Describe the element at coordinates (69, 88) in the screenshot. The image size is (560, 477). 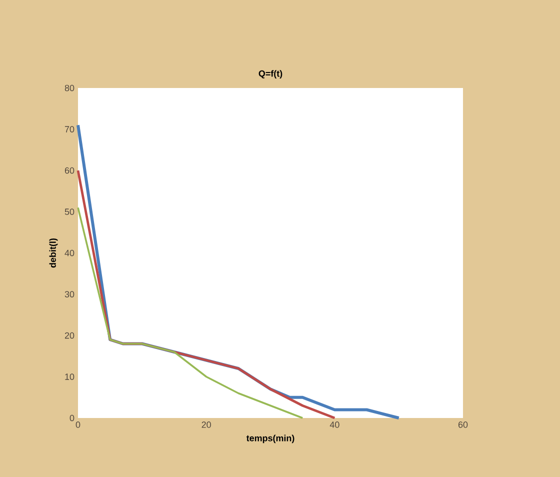
I see `y-tick-label: 80` at that location.